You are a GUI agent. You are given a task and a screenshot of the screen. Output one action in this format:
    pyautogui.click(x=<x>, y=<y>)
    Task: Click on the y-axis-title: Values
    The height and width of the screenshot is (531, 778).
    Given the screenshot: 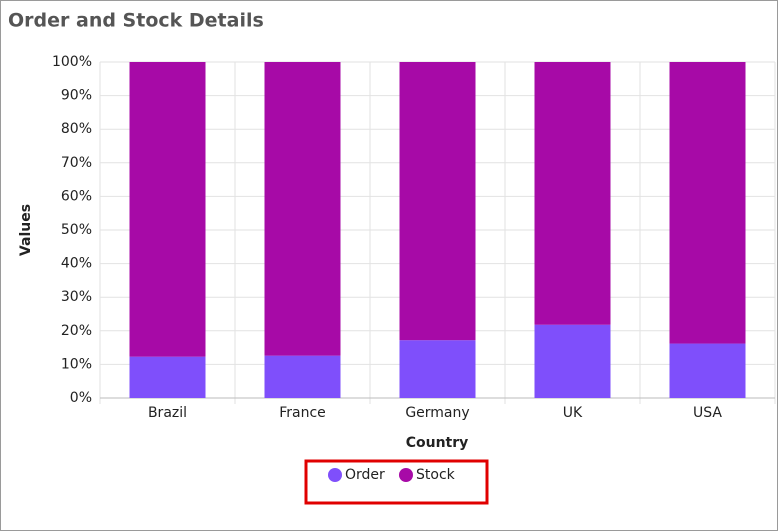 What is the action you would take?
    pyautogui.click(x=26, y=230)
    